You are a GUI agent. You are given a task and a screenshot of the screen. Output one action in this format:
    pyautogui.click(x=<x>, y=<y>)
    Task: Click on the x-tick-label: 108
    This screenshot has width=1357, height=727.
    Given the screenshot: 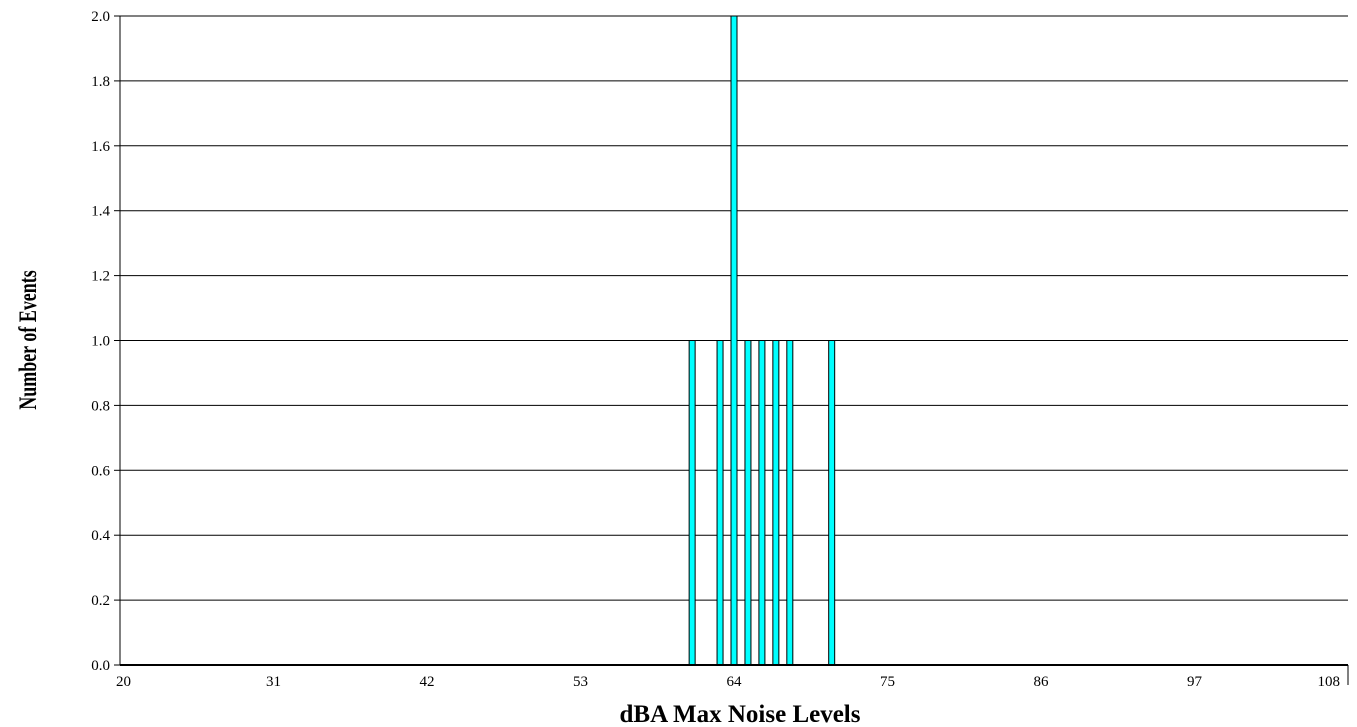 What is the action you would take?
    pyautogui.click(x=1329, y=682)
    